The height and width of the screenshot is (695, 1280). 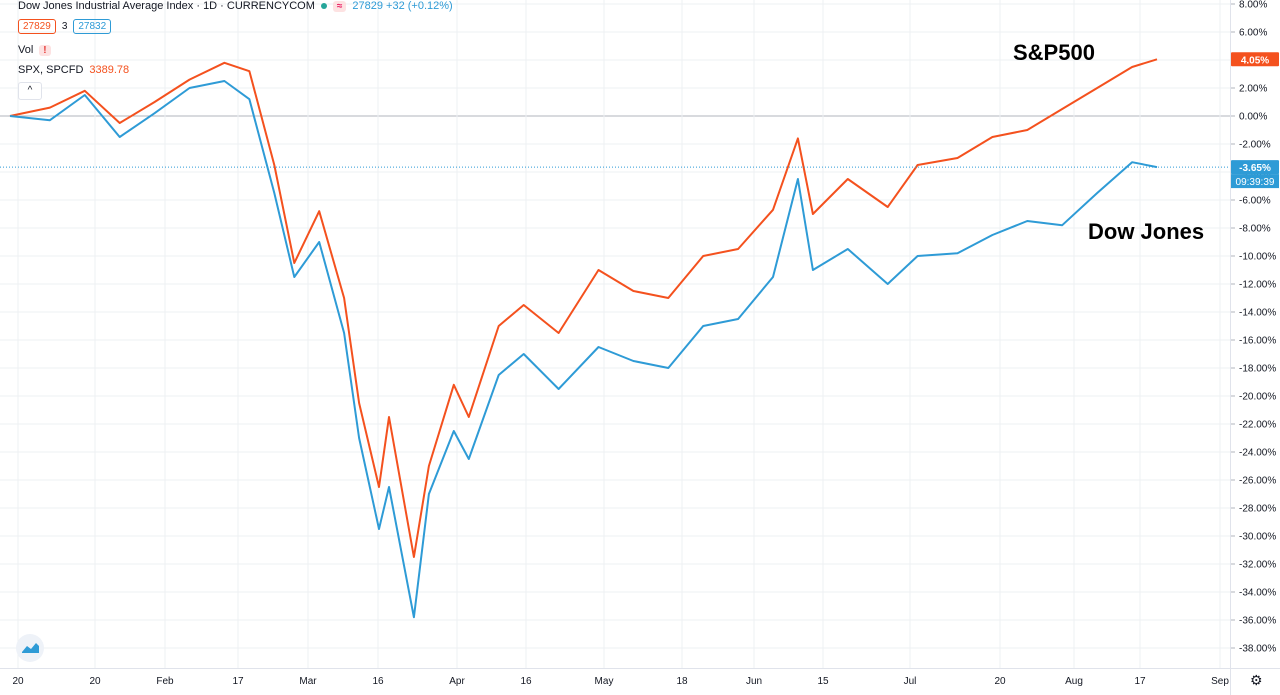 What do you see at coordinates (1257, 285) in the screenshot?
I see `y-tick-label: -12.00%` at bounding box center [1257, 285].